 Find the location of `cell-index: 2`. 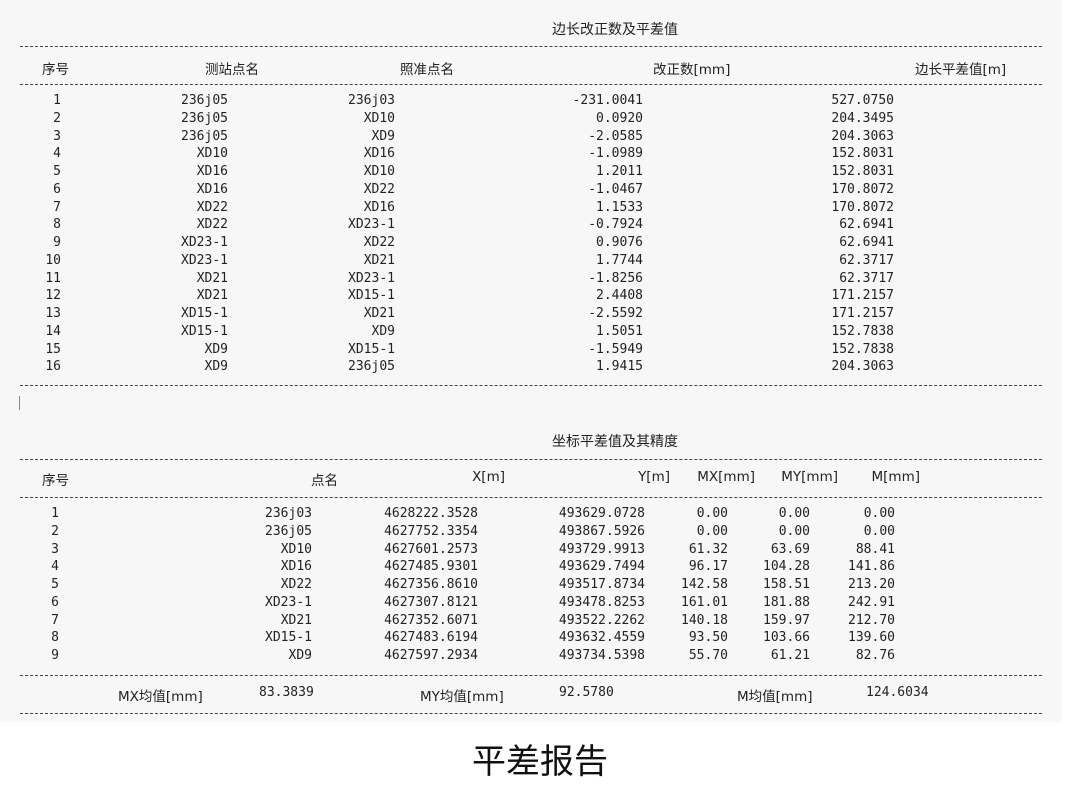

cell-index: 2 is located at coordinates (55, 531).